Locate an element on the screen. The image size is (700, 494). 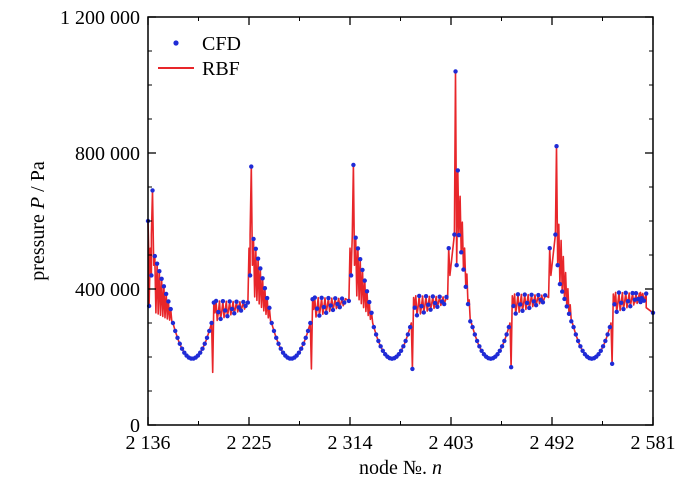
y-tick-label: 400 000 is located at coordinates (107, 290).